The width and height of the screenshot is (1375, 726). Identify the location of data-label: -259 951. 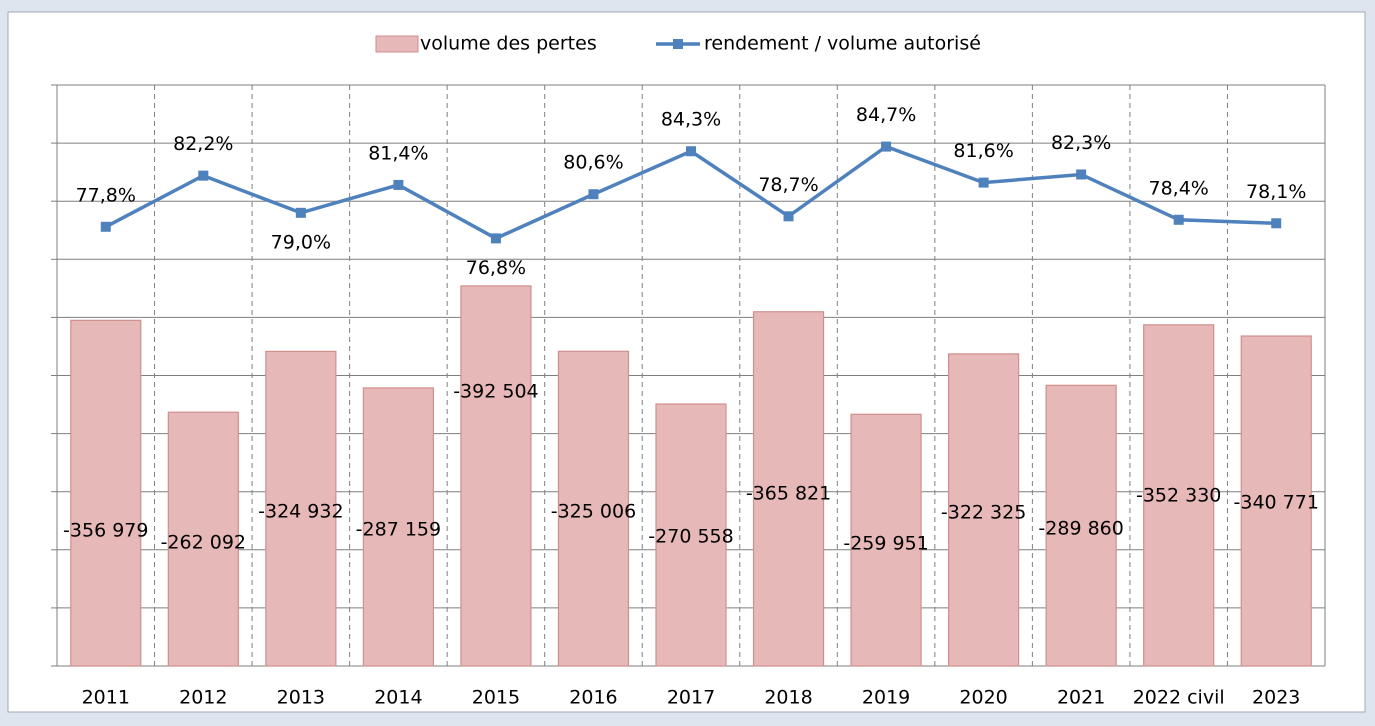
(885, 544).